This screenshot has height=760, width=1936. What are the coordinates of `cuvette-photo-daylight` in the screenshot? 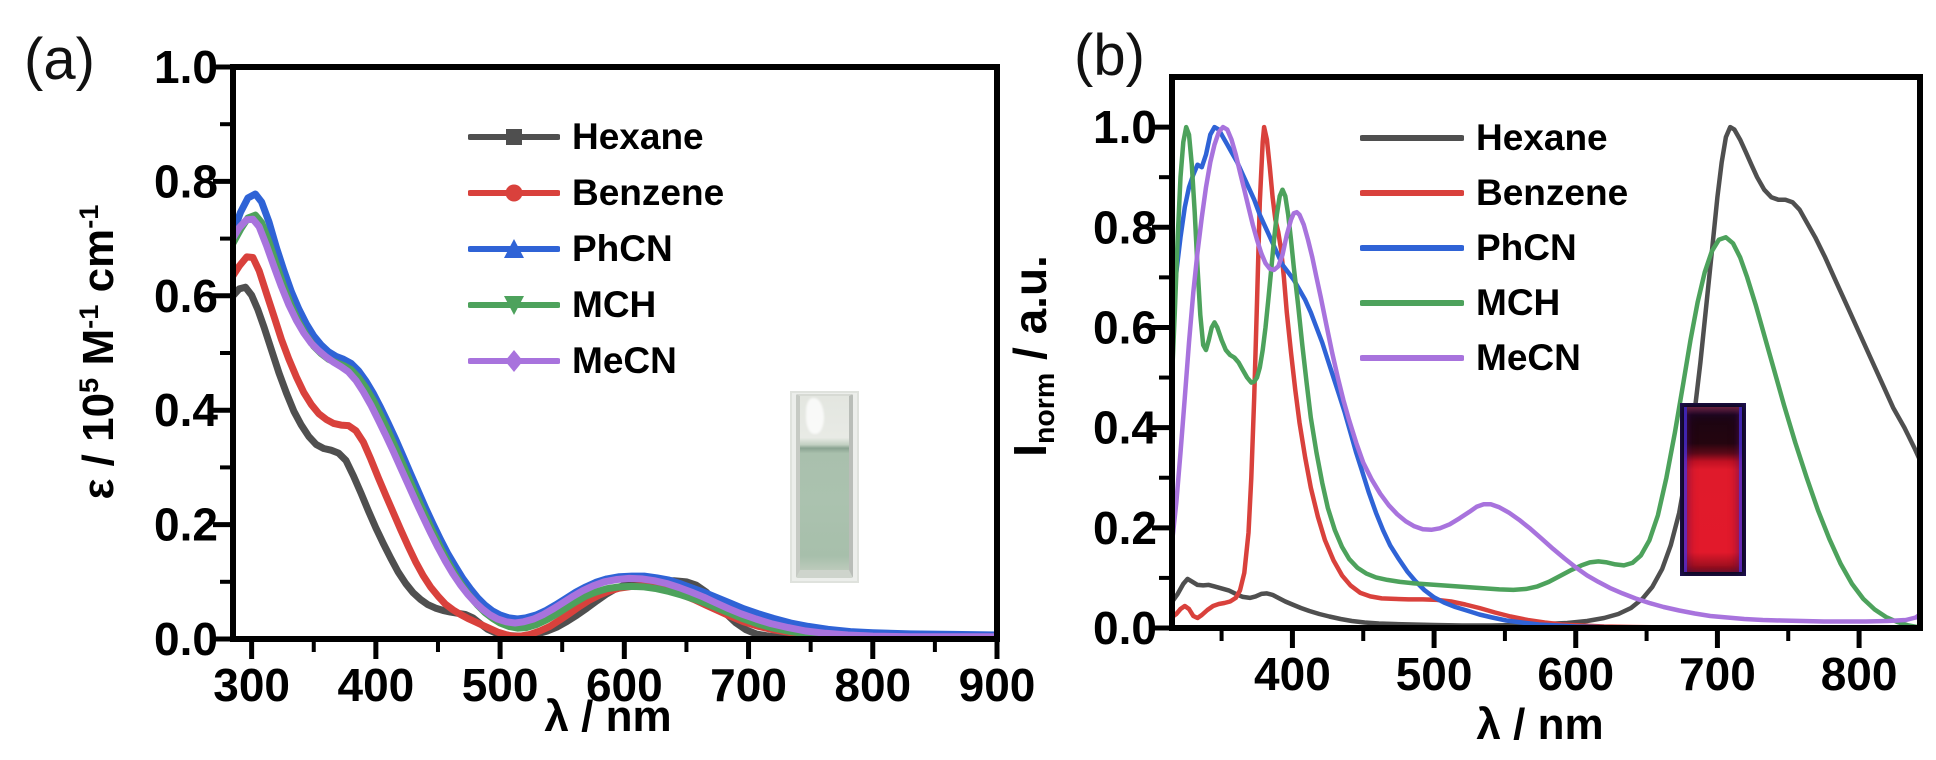 It's located at (824, 487).